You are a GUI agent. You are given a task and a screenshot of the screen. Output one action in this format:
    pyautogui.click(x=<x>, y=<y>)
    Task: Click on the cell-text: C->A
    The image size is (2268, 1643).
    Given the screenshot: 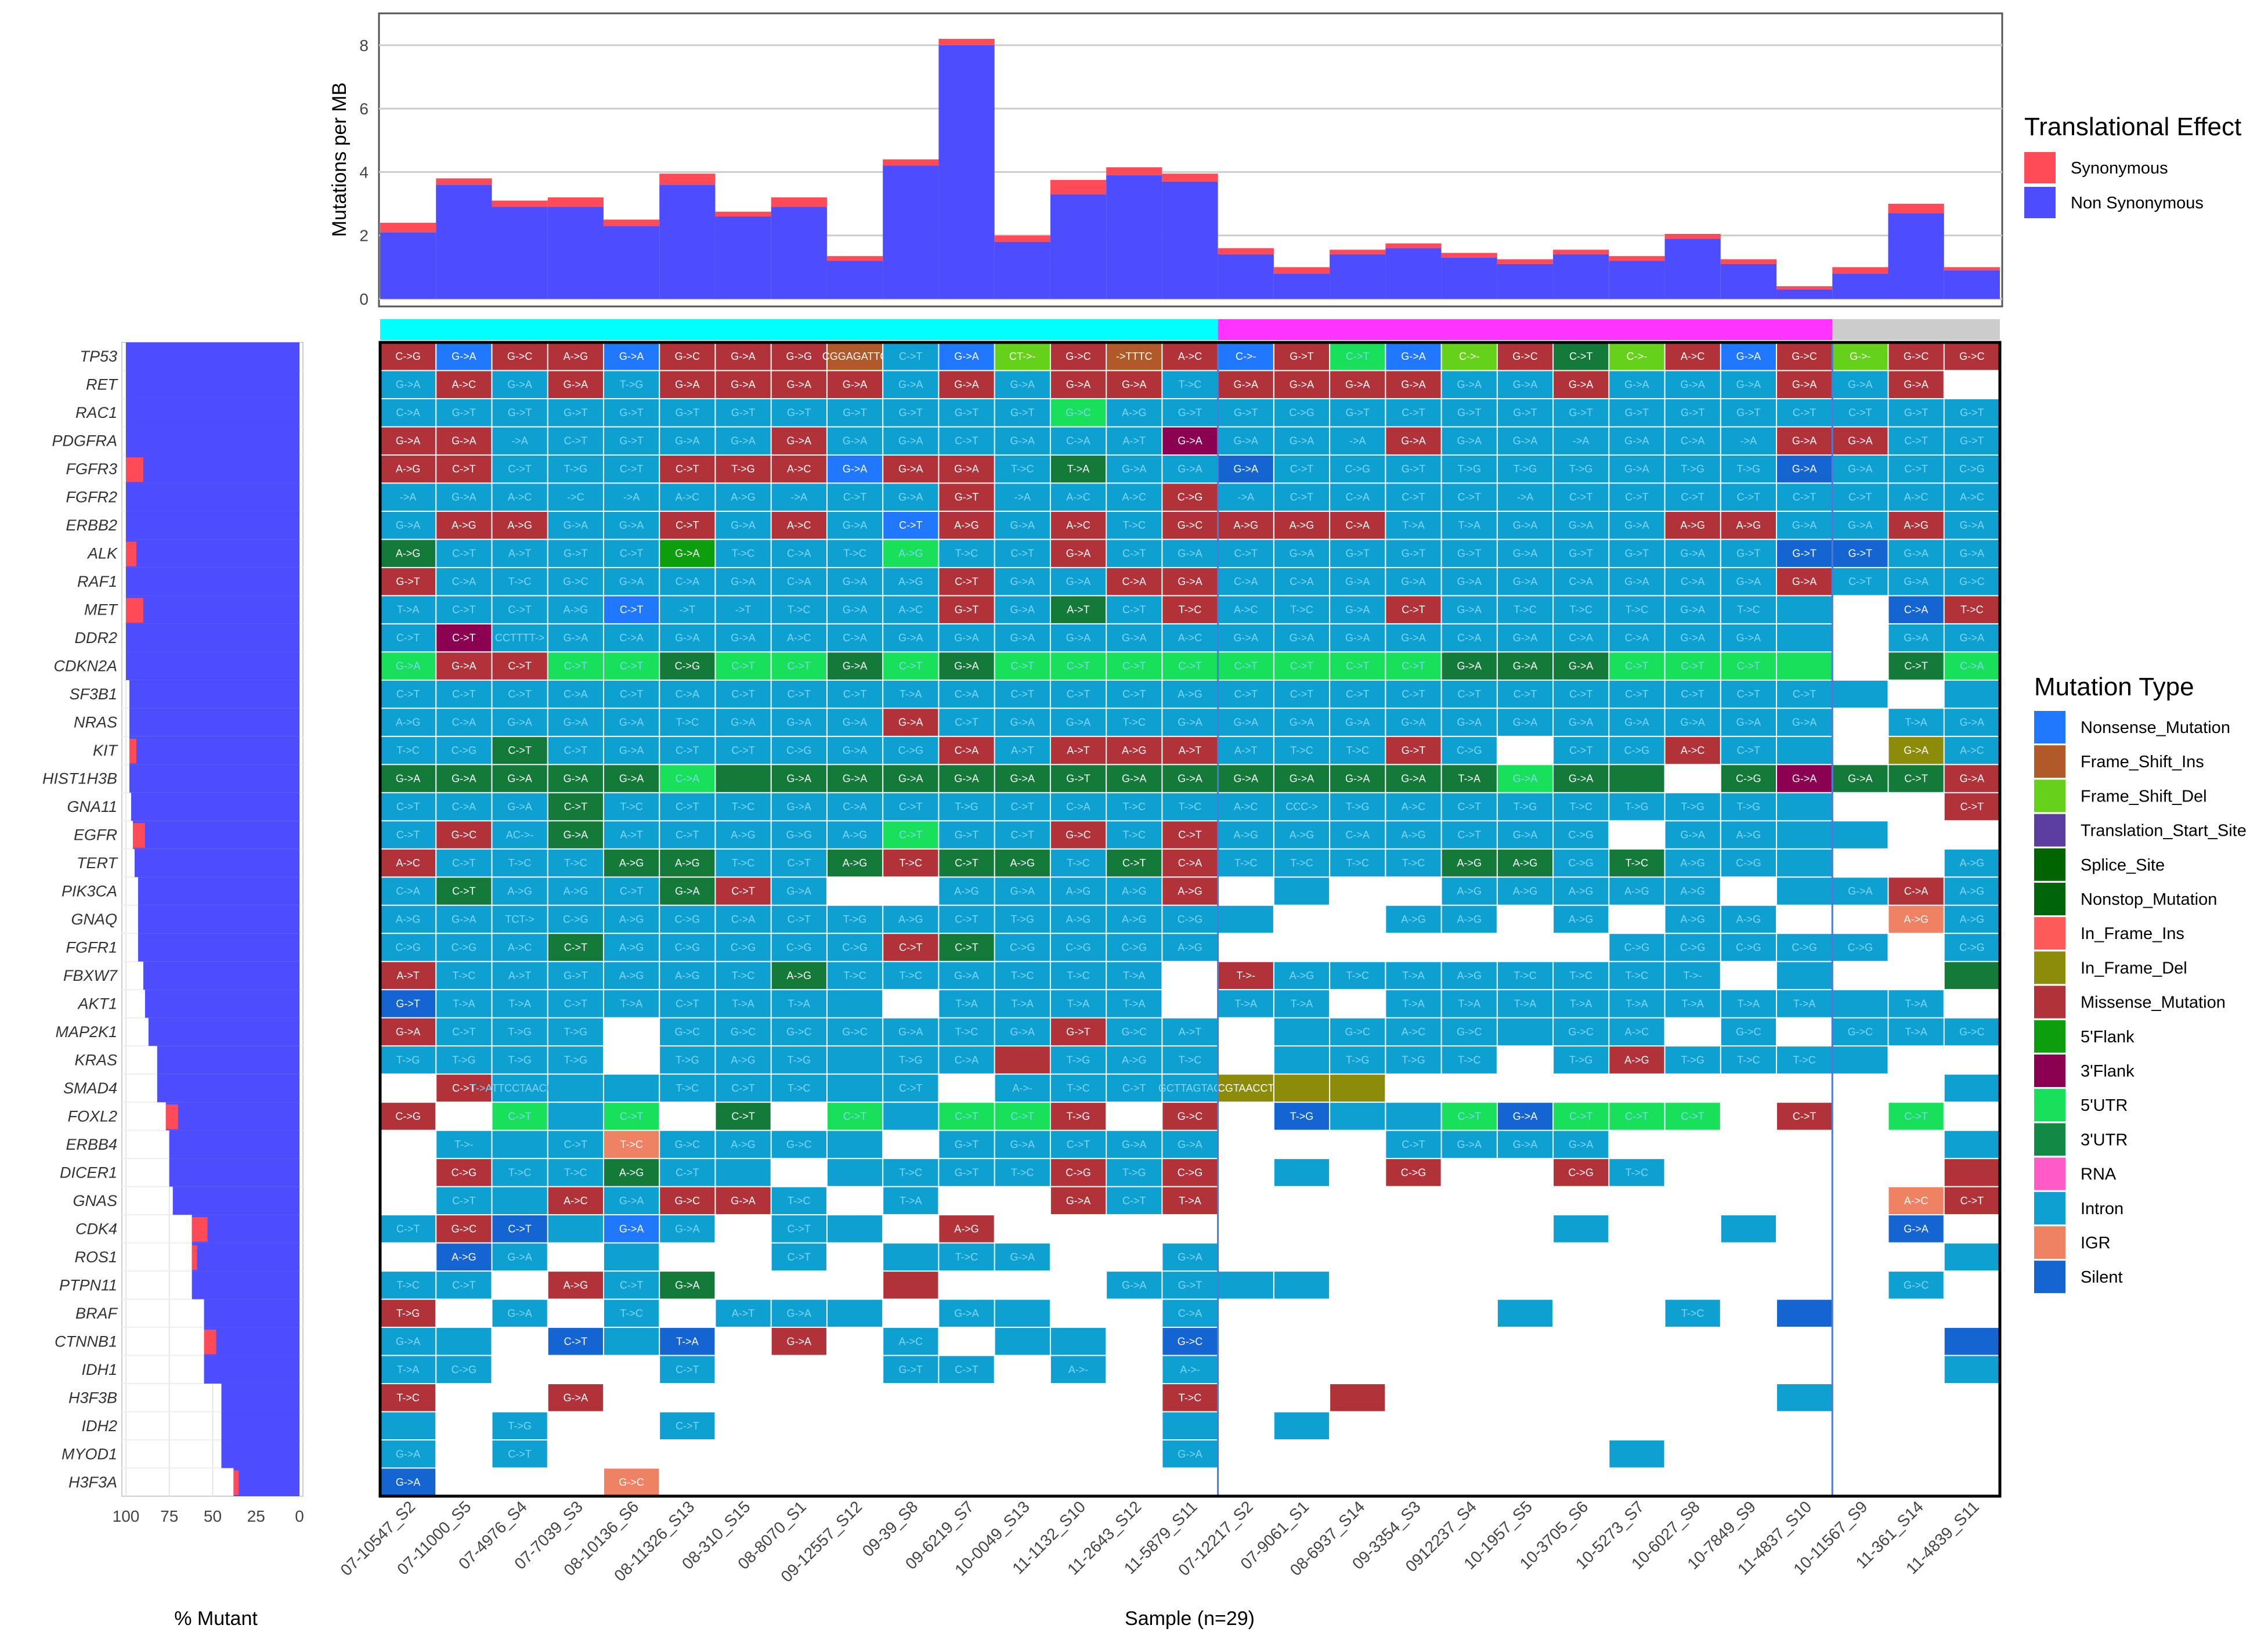 What is the action you would take?
    pyautogui.click(x=799, y=581)
    